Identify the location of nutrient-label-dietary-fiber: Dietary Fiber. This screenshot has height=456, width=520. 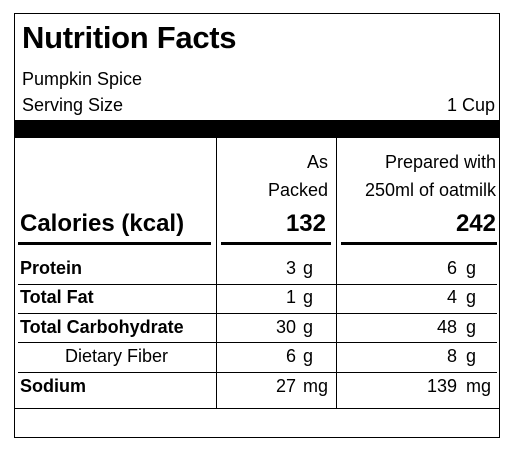
(117, 356).